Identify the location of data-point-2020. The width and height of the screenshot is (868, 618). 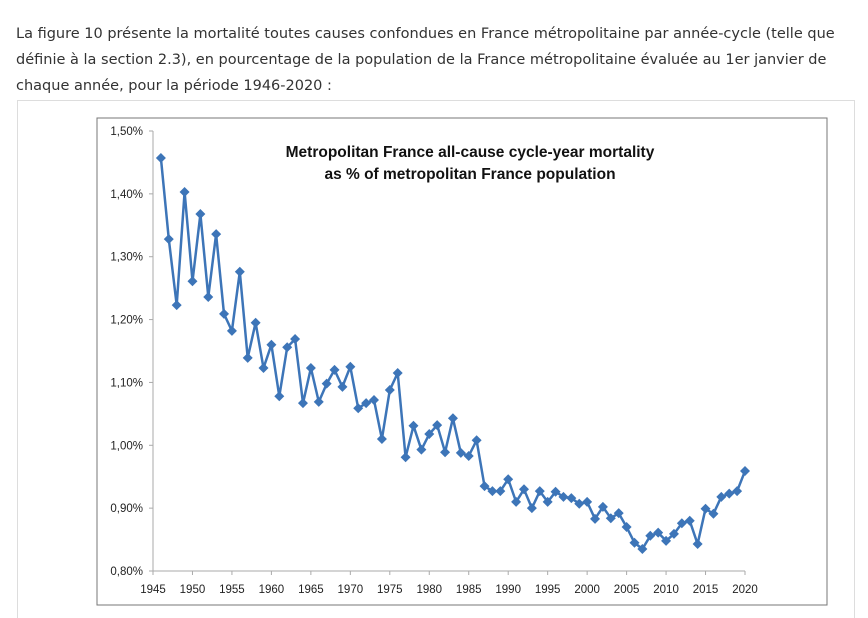
(745, 471).